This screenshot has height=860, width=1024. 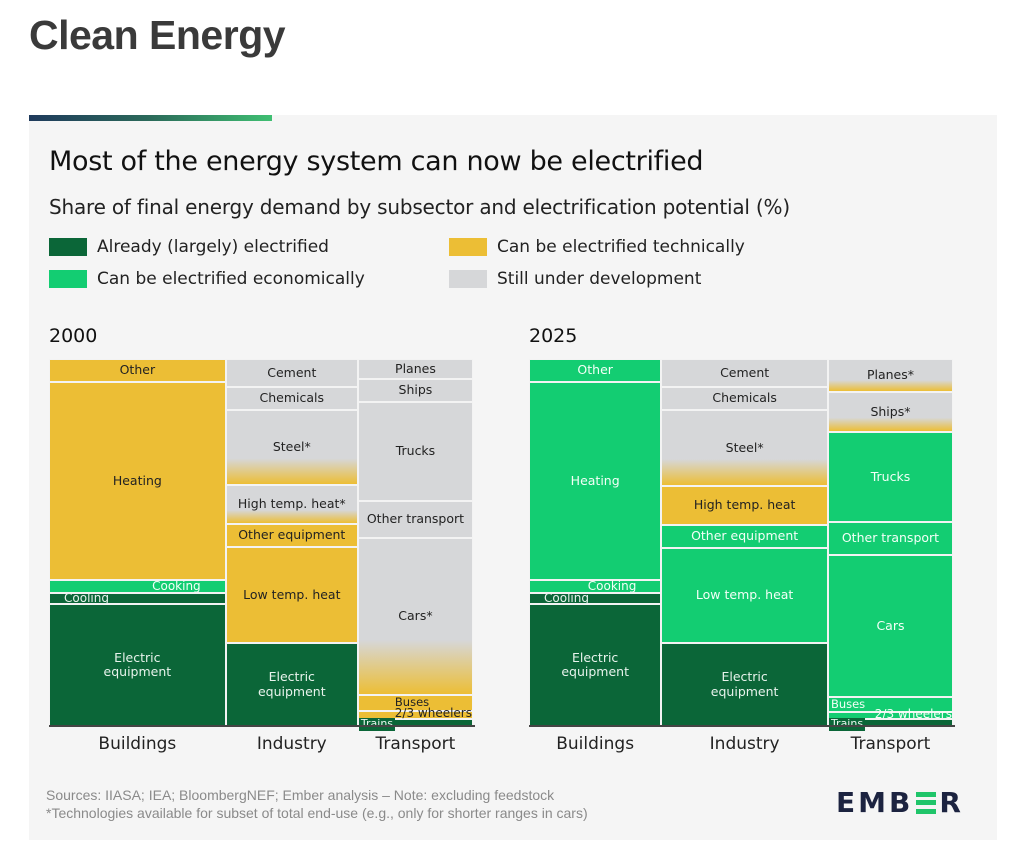 I want to click on cell-industry-high-temp-heat: High temp. heat, so click(x=744, y=505).